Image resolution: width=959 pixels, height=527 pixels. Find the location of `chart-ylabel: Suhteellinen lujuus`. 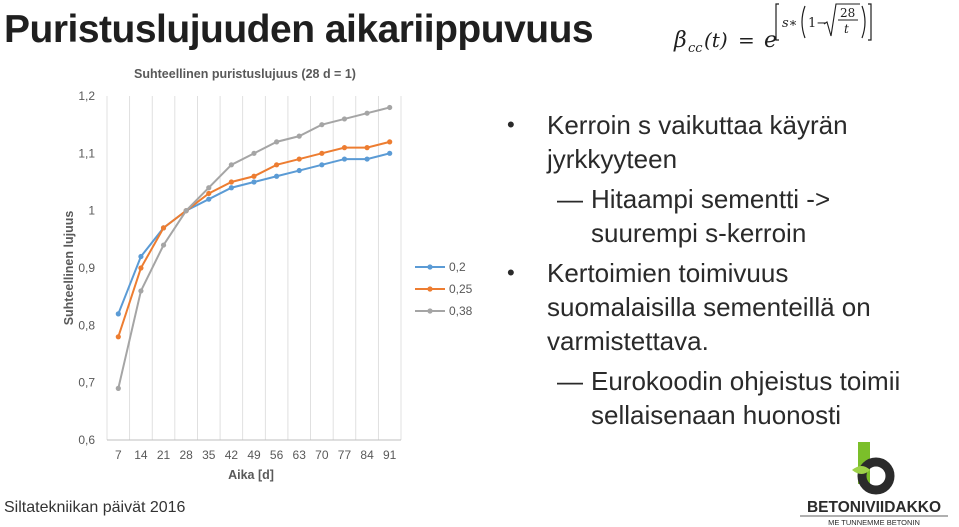

chart-ylabel: Suhteellinen lujuus is located at coordinates (69, 268).